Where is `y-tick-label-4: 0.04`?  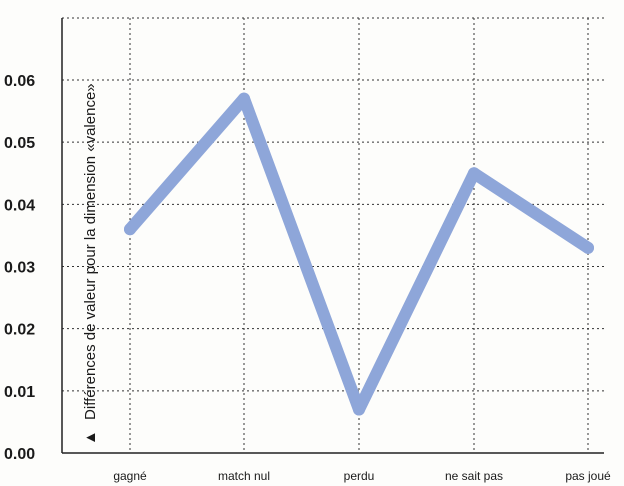 y-tick-label-4: 0.04 is located at coordinates (19, 205).